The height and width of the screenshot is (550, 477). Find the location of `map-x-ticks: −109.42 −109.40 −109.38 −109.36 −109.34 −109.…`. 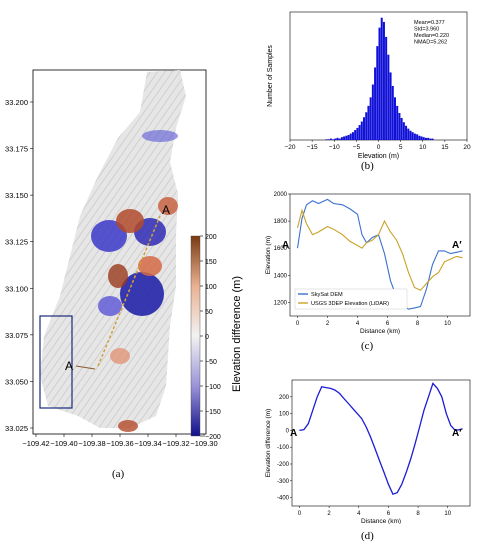

map-x-ticks: −109.42 −109.40 −109.38 −109.36 −109.34 −109.… is located at coordinates (120, 441).